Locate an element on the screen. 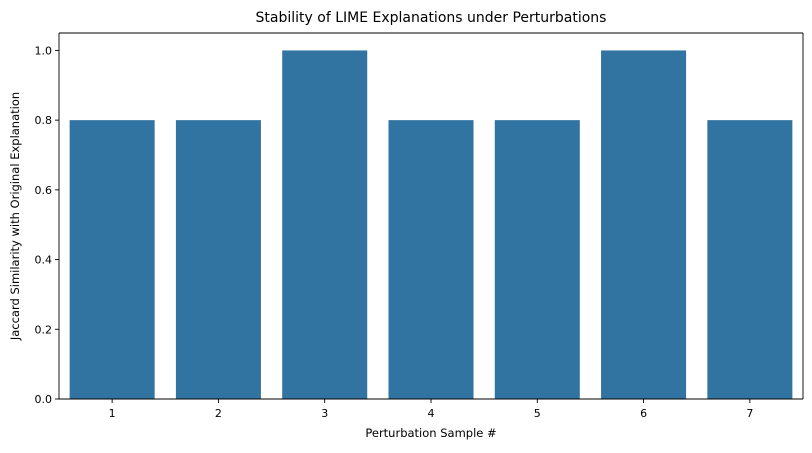 This screenshot has width=812, height=453. x-tick-label-7: 7 is located at coordinates (749, 413).